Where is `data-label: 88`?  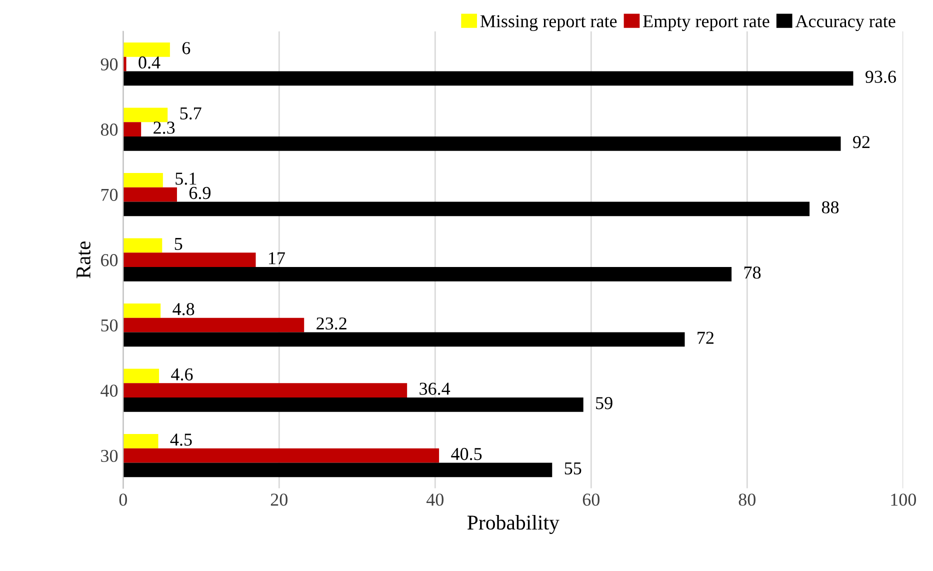 data-label: 88 is located at coordinates (830, 207).